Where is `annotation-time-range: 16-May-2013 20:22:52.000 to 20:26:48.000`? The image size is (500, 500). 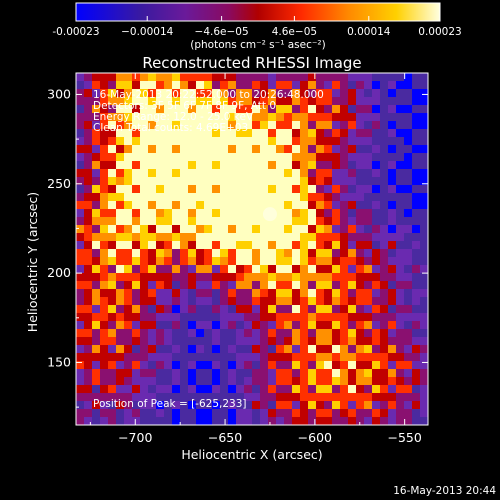 annotation-time-range: 16-May-2013 20:22:52.000 to 20:26:48.000 is located at coordinates (208, 95).